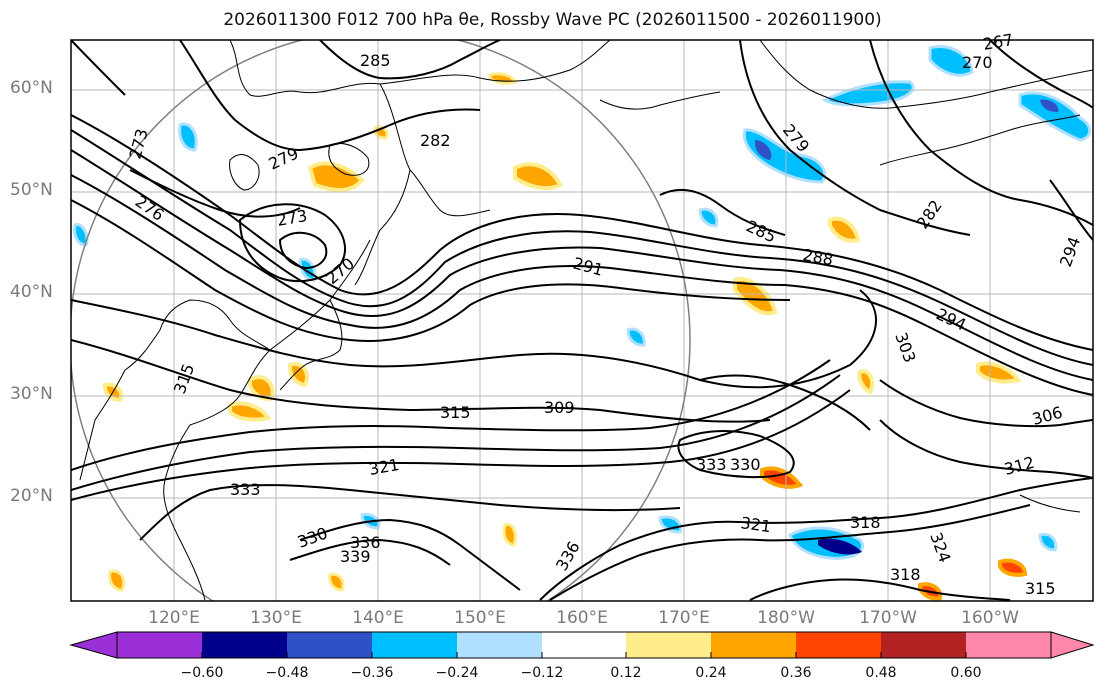 Image resolution: width=1105 pixels, height=694 pixels. What do you see at coordinates (755, 524) in the screenshot?
I see `contour-label: 321` at bounding box center [755, 524].